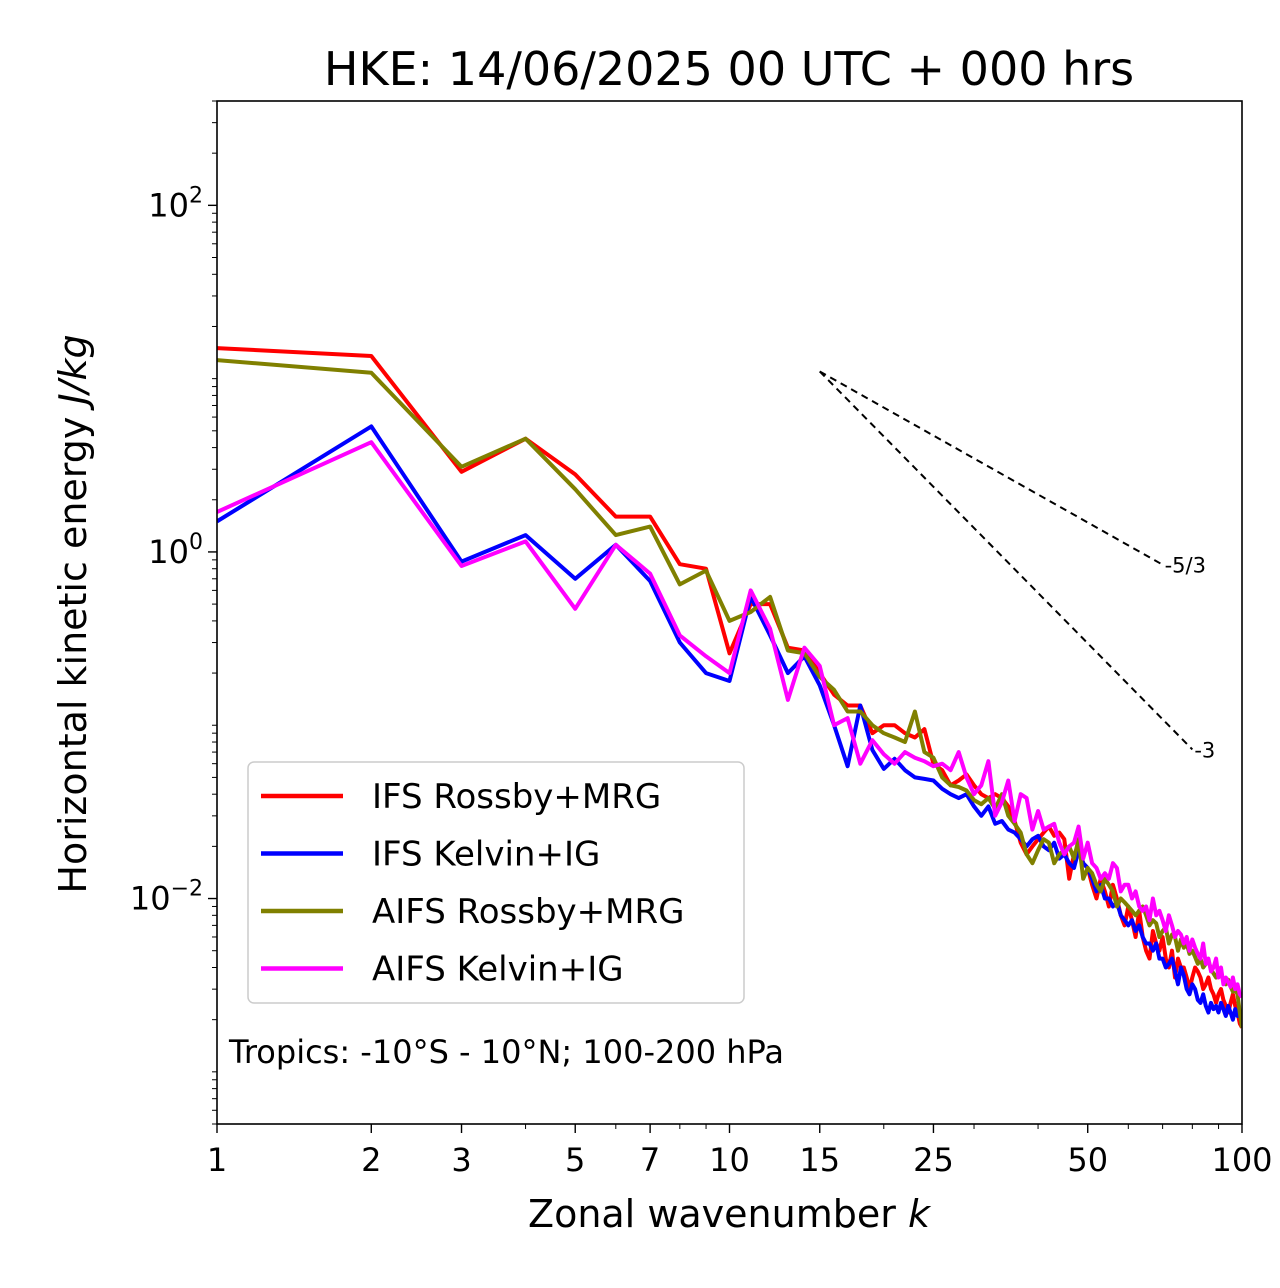  I want to click on y-tick-exponent: 2, so click(196, 195).